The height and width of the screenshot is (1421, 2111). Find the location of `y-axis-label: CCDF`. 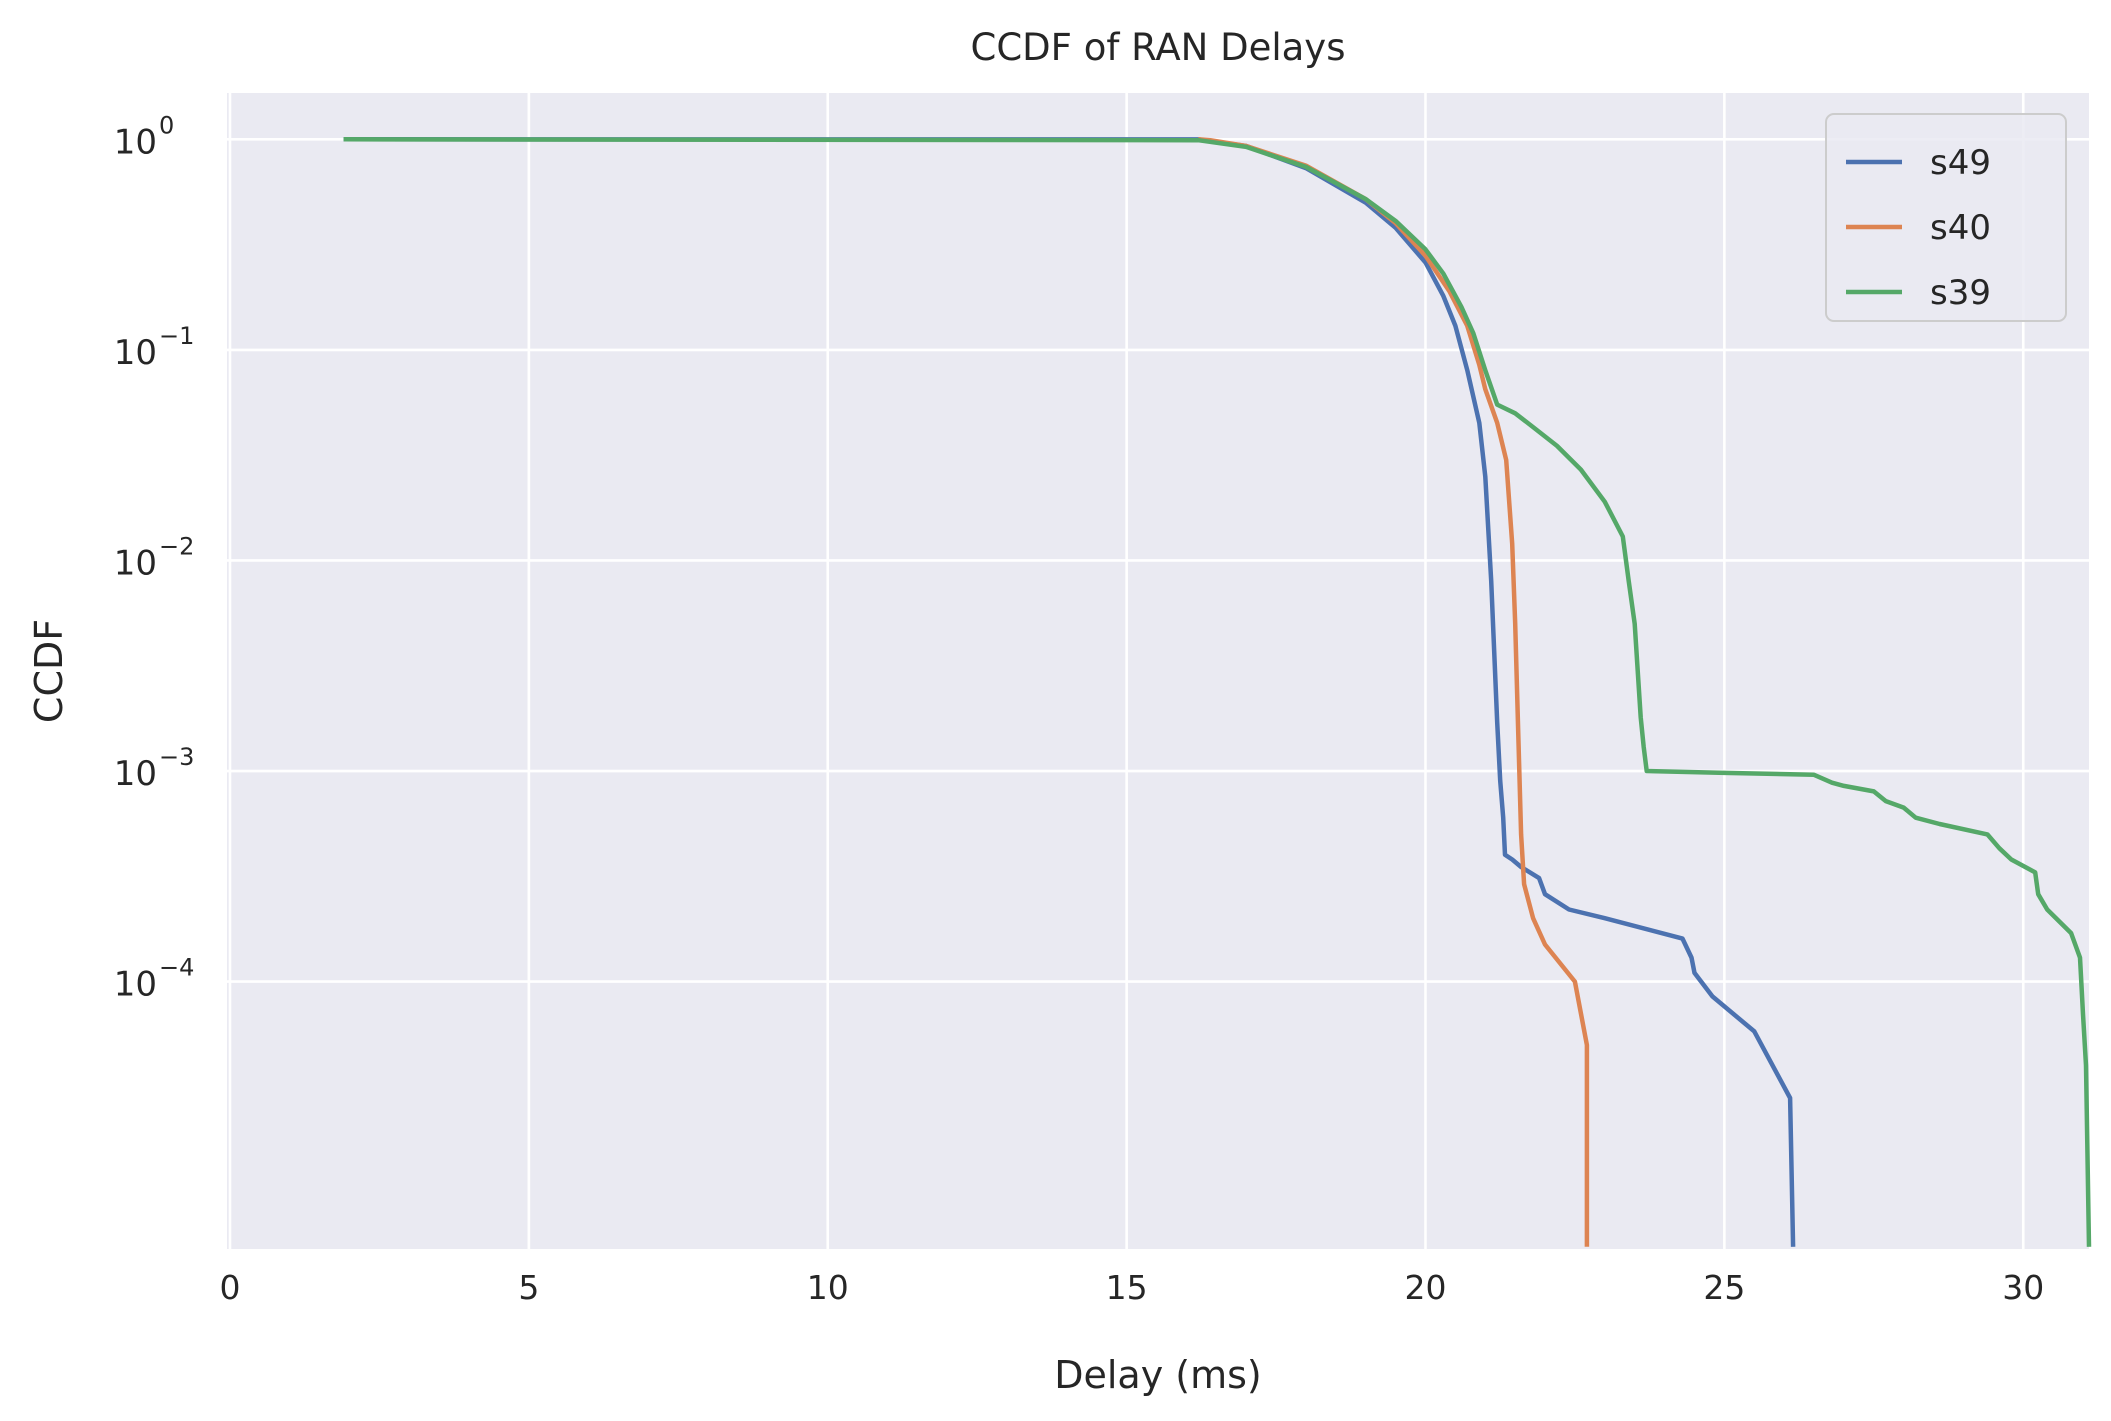

y-axis-label: CCDF is located at coordinates (49, 671).